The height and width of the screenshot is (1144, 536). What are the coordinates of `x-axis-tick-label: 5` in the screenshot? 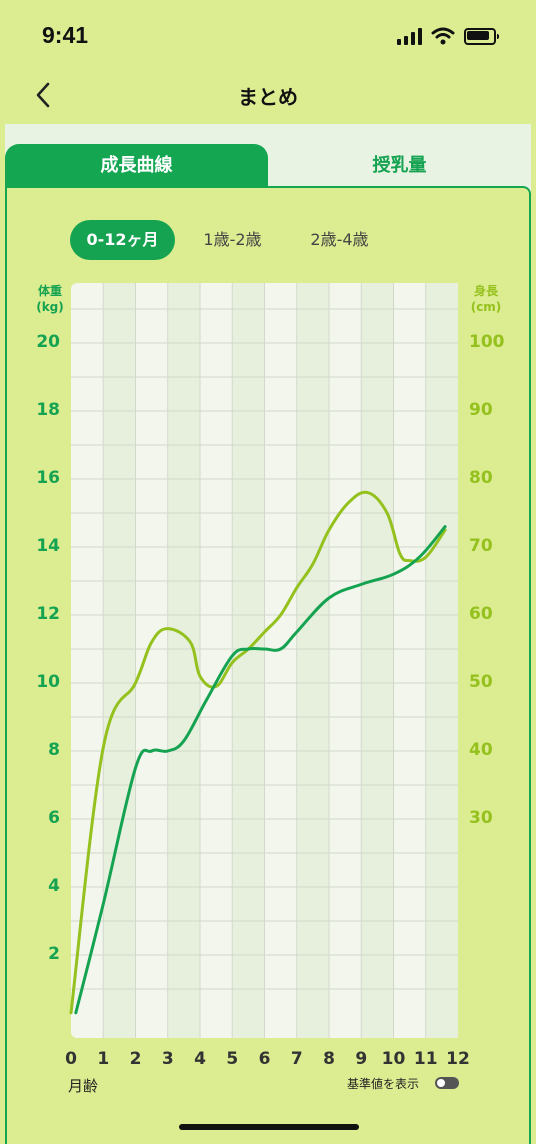 It's located at (232, 1059).